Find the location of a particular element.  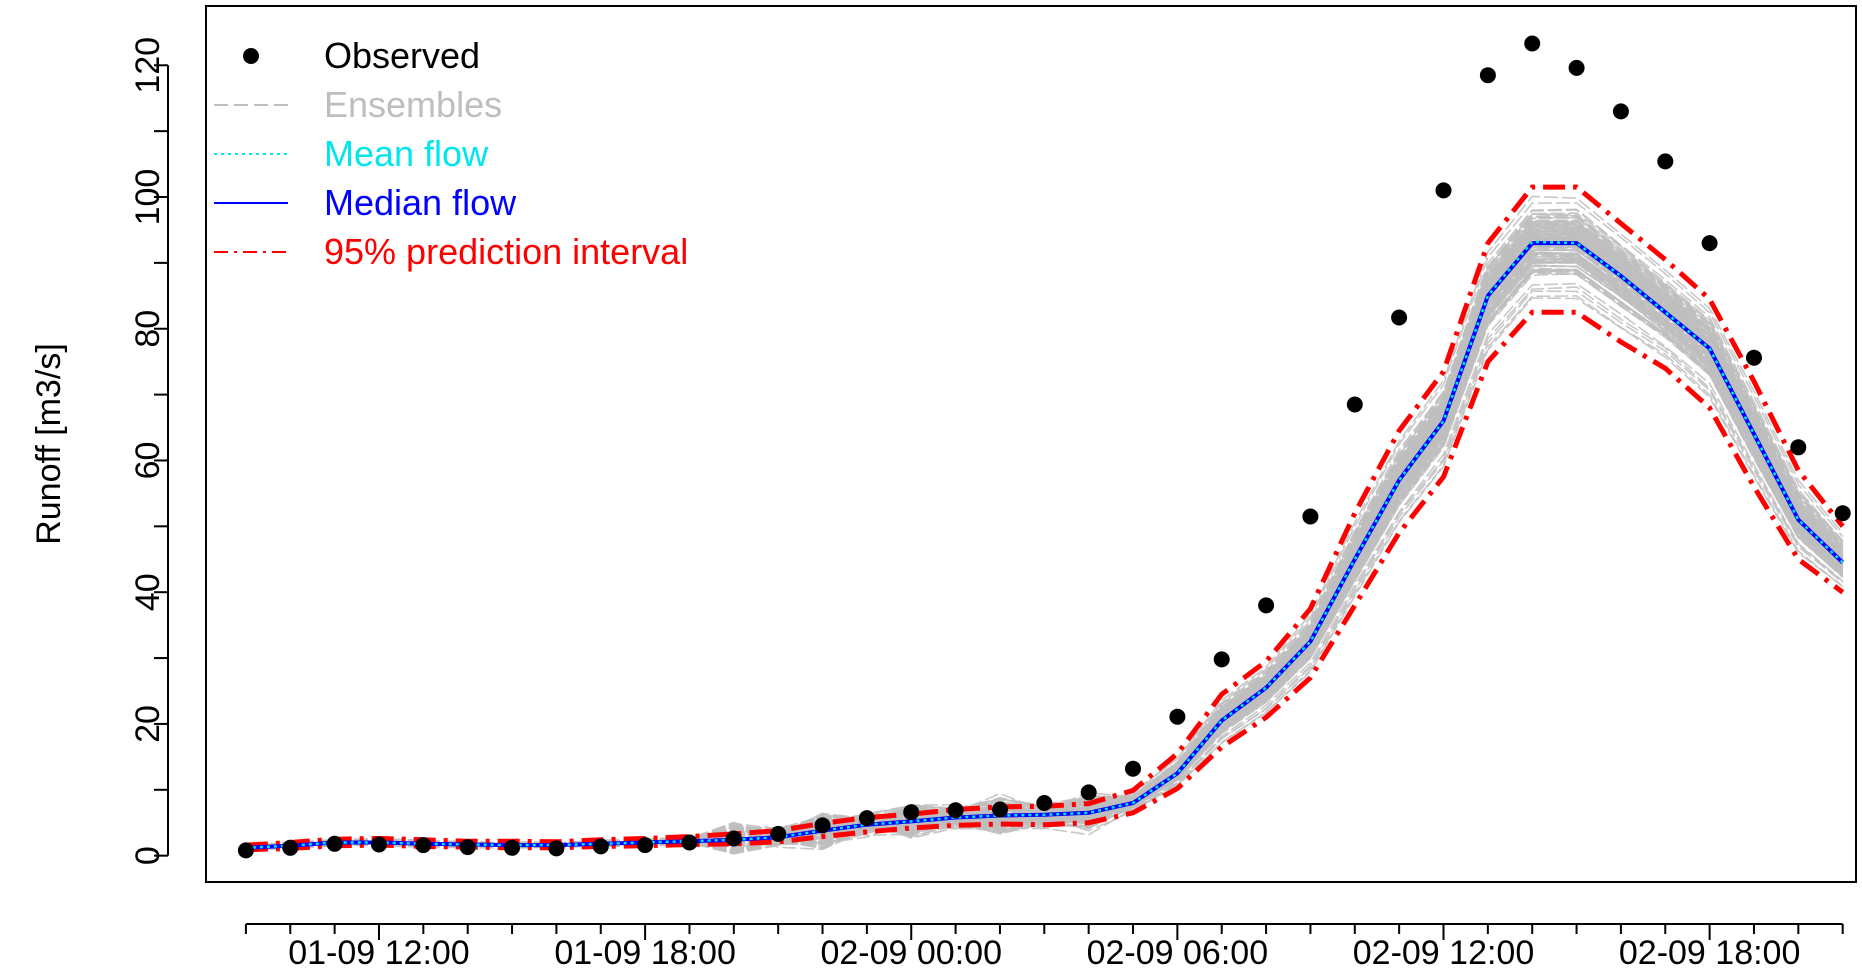

y-tick-label: 60 is located at coordinates (148, 461).